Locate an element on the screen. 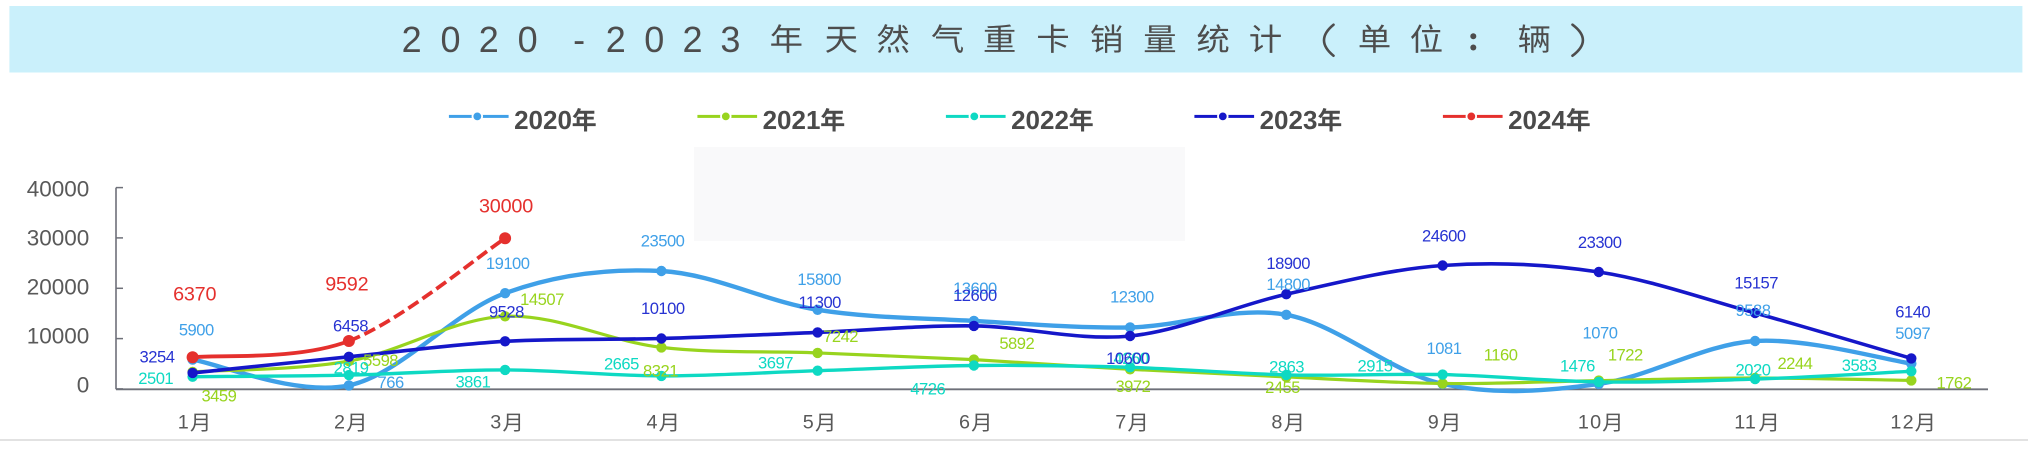 This screenshot has height=454, width=2028. svg-text: 8 is located at coordinates (1277, 423).